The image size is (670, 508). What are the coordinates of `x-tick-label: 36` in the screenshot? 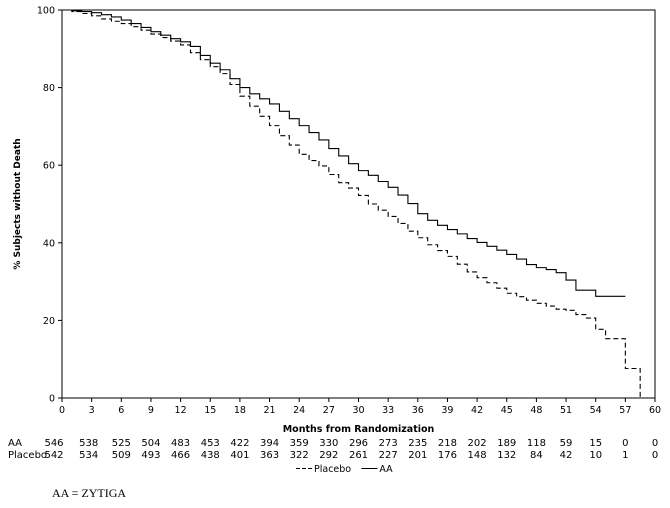 It's located at (418, 410).